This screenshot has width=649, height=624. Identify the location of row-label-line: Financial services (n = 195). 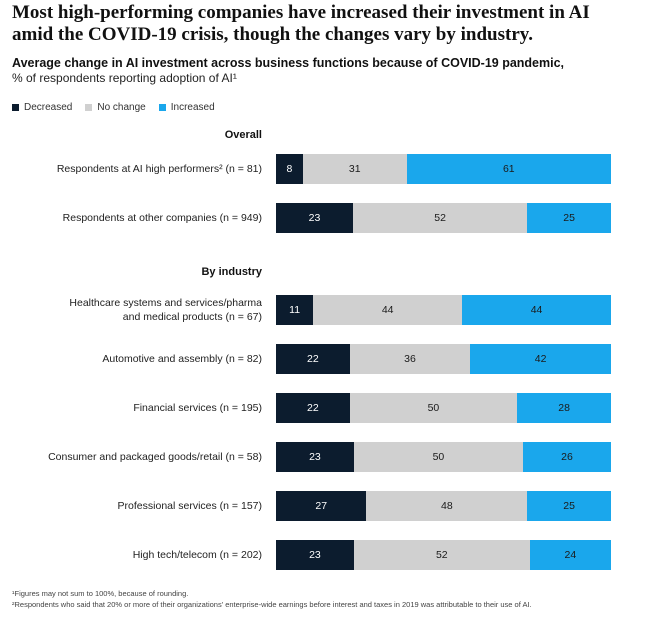
(197, 408).